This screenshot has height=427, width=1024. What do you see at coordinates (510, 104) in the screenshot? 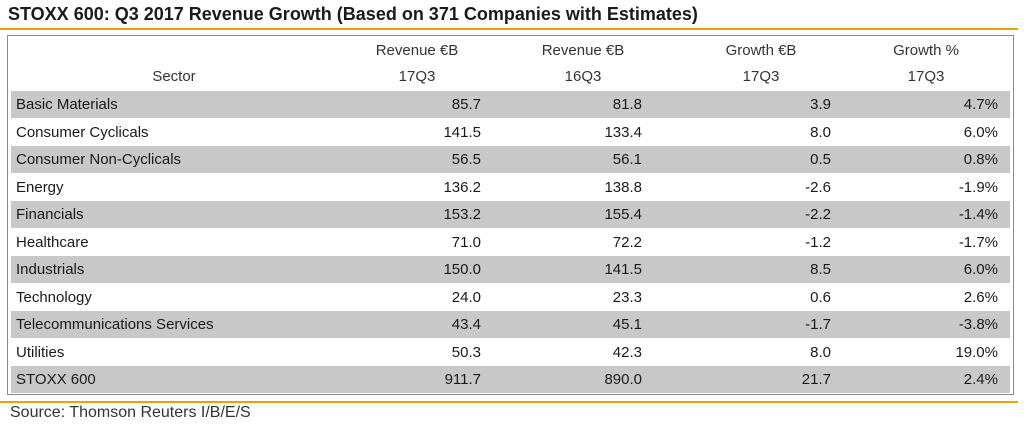
I see `table-row: Basic Materials 85.7 81.8 3.9 4.7%` at bounding box center [510, 104].